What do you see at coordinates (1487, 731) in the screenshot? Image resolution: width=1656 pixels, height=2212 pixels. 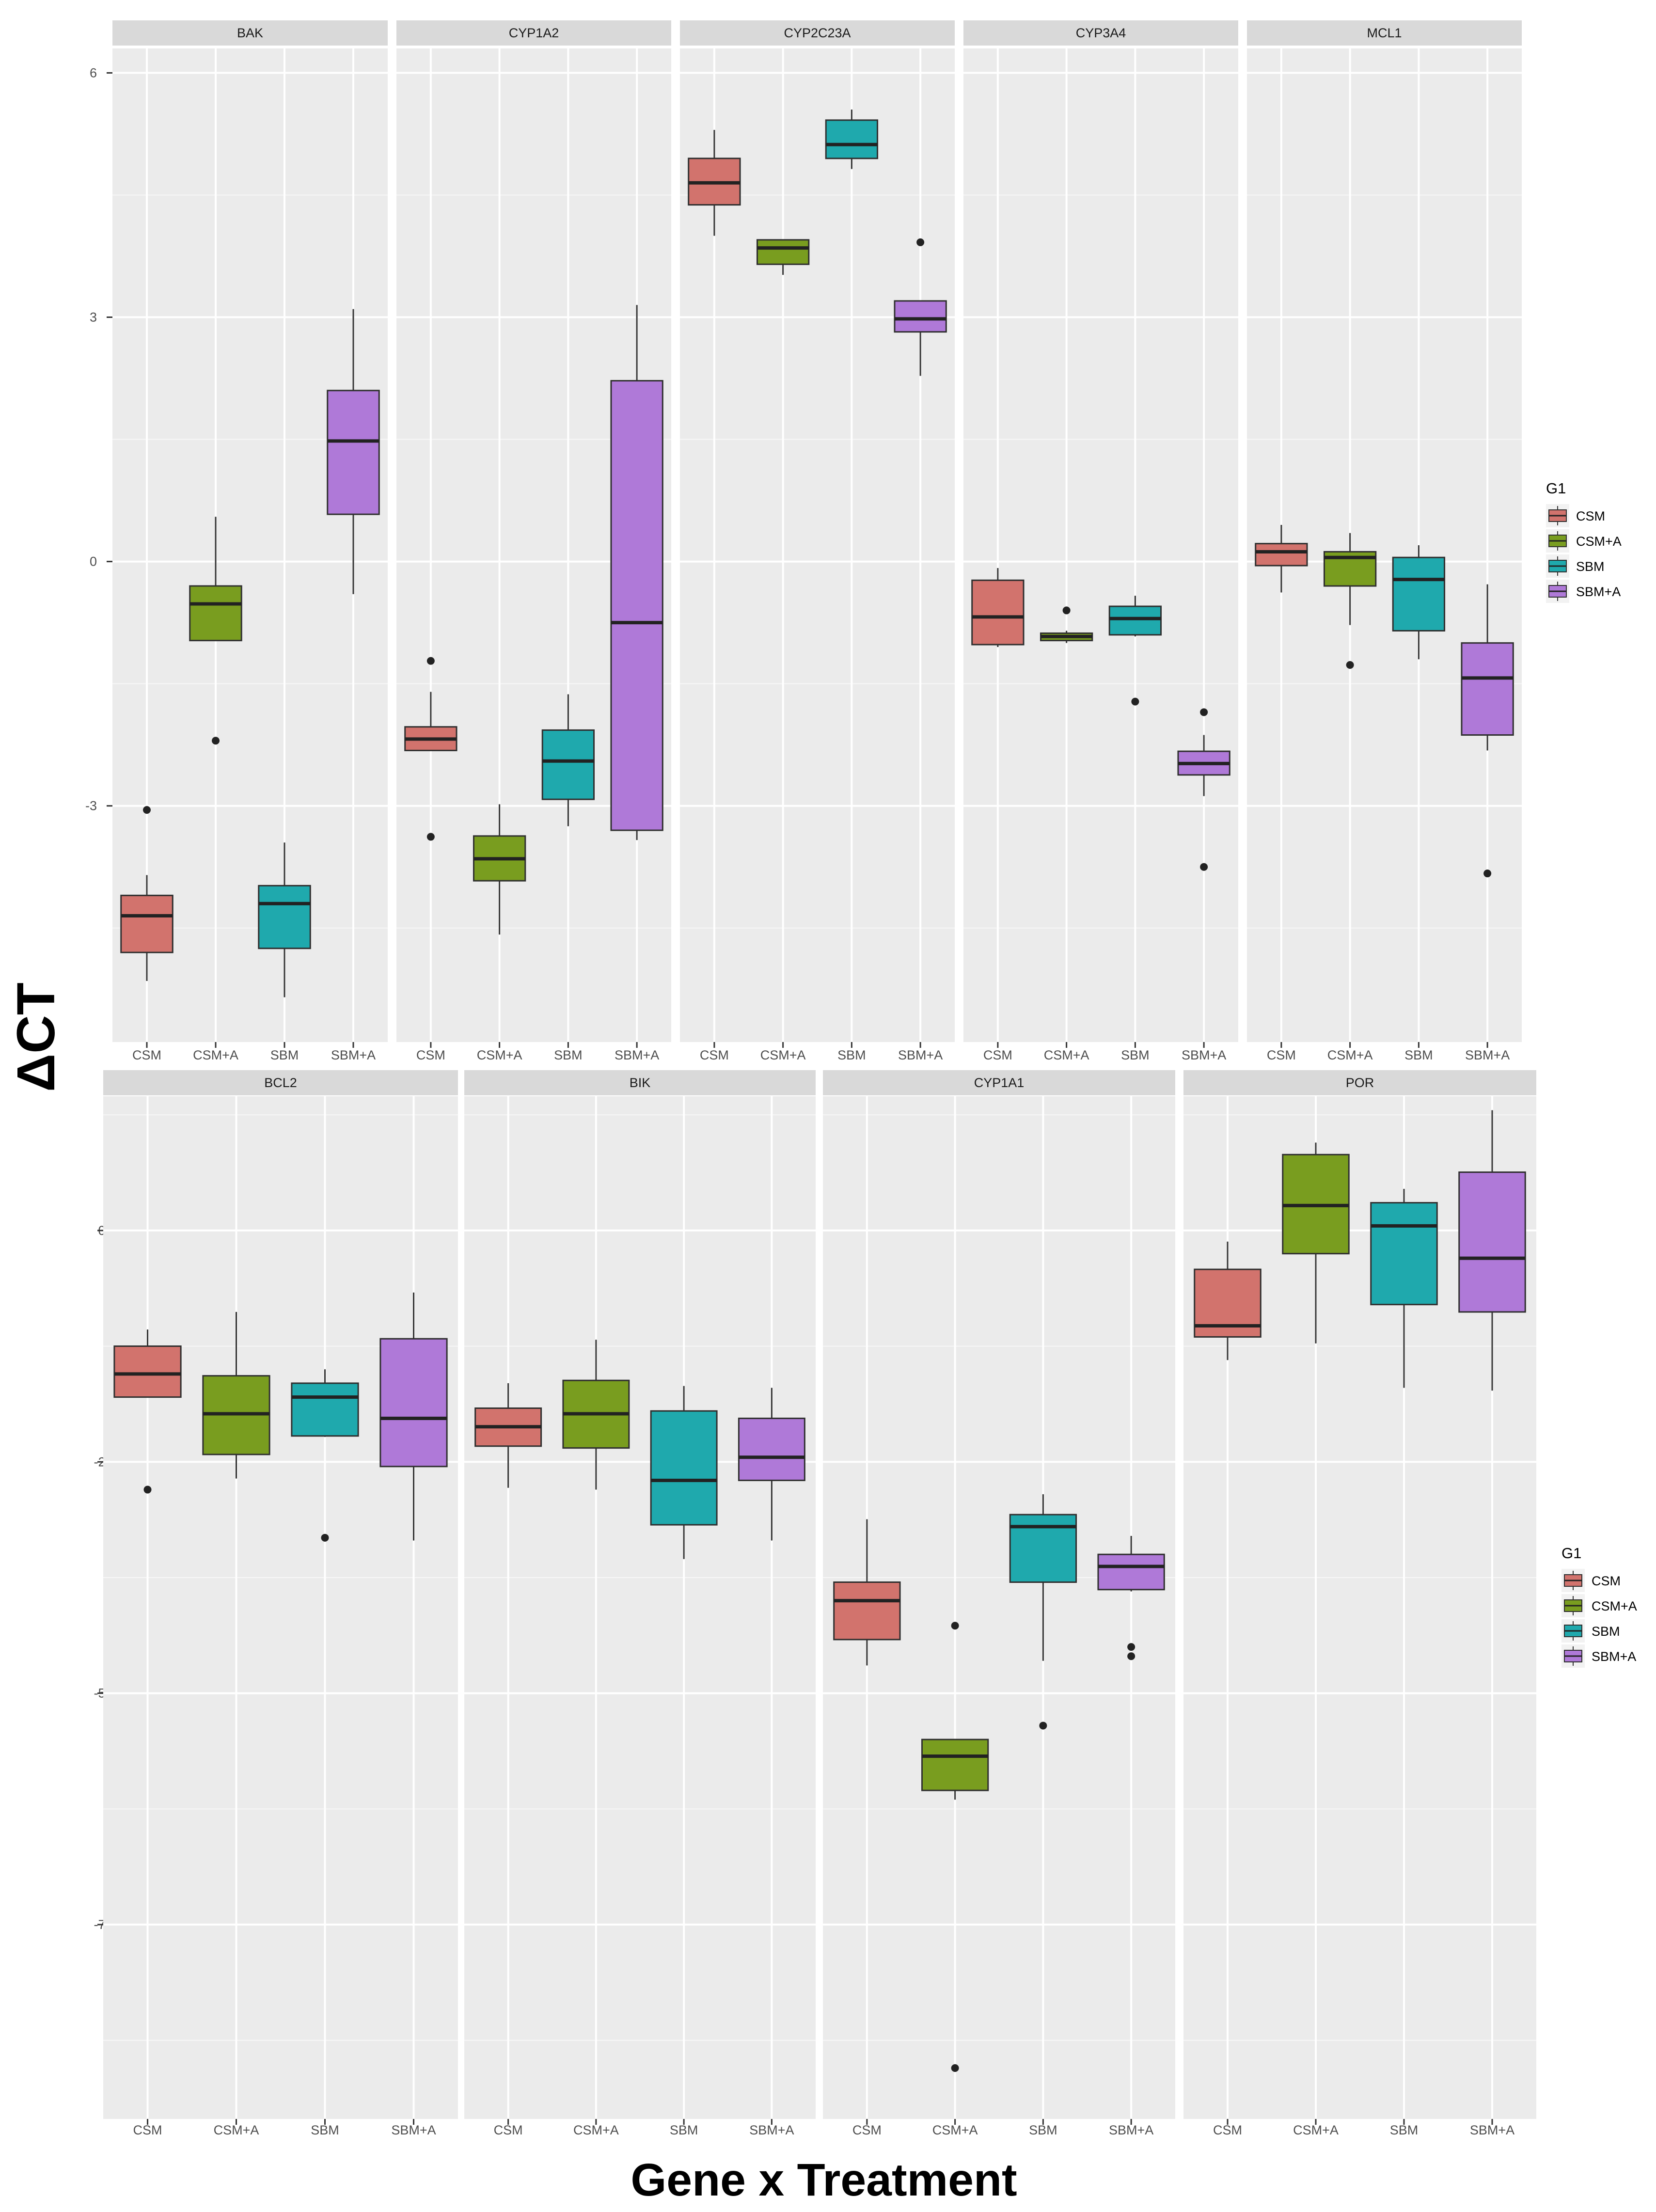 I see `box-mcl1-sbm-plus-a` at bounding box center [1487, 731].